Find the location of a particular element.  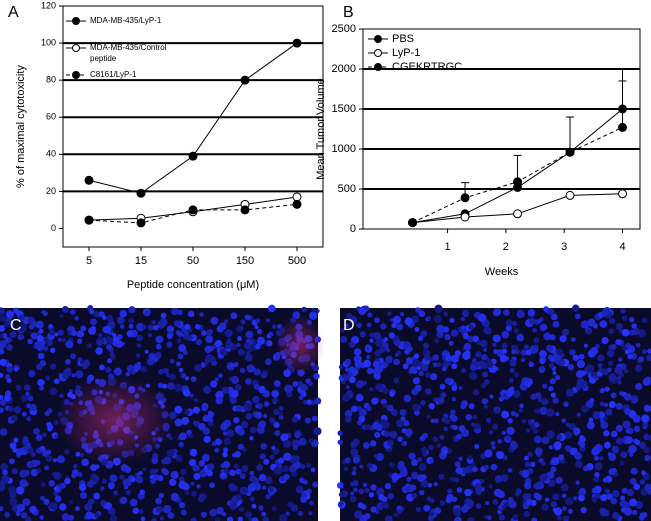

y-tick-label: 1000 is located at coordinates (344, 149).